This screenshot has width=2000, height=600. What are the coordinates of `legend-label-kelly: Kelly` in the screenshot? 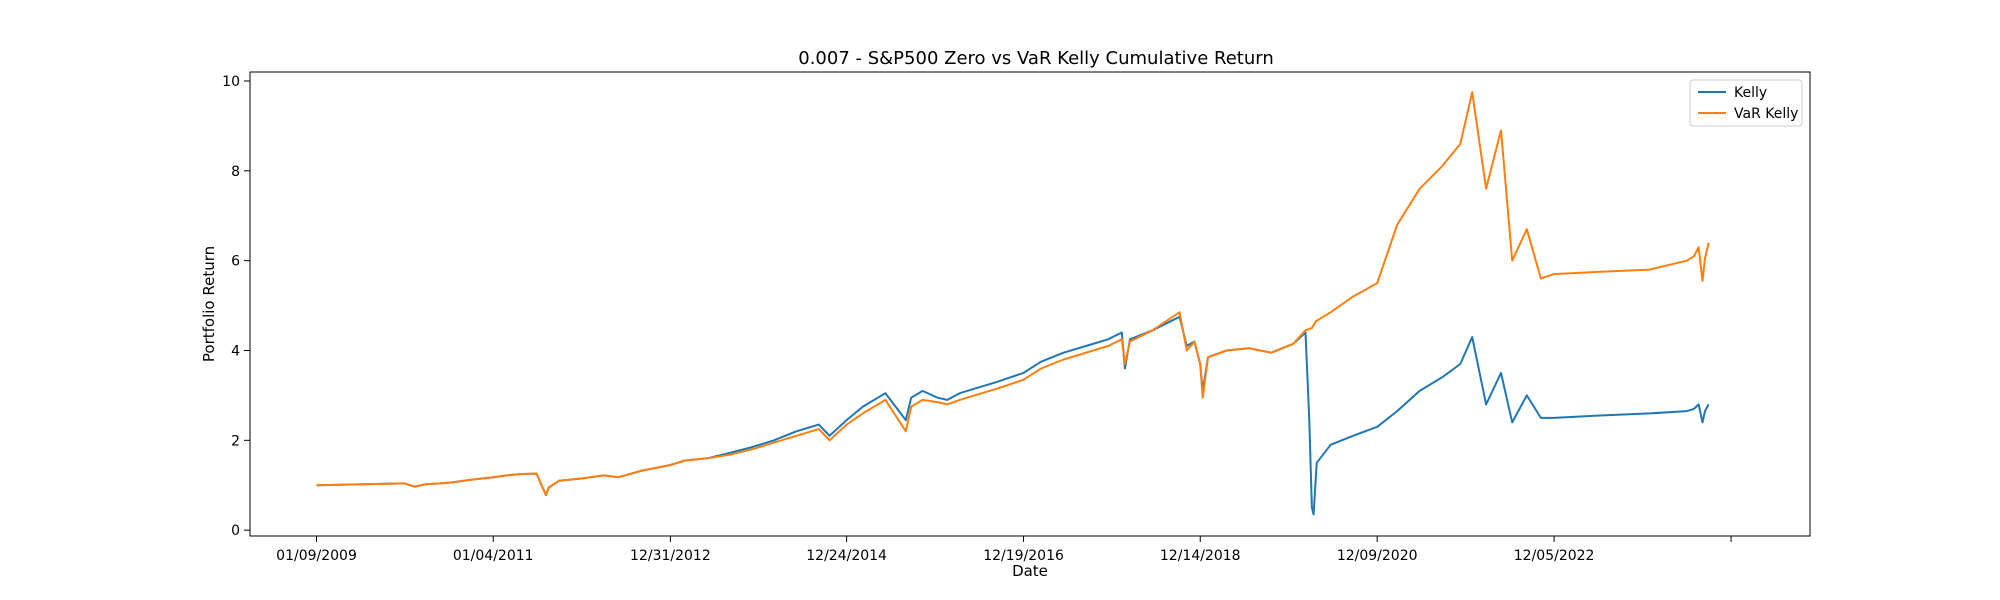 It's located at (1750, 93).